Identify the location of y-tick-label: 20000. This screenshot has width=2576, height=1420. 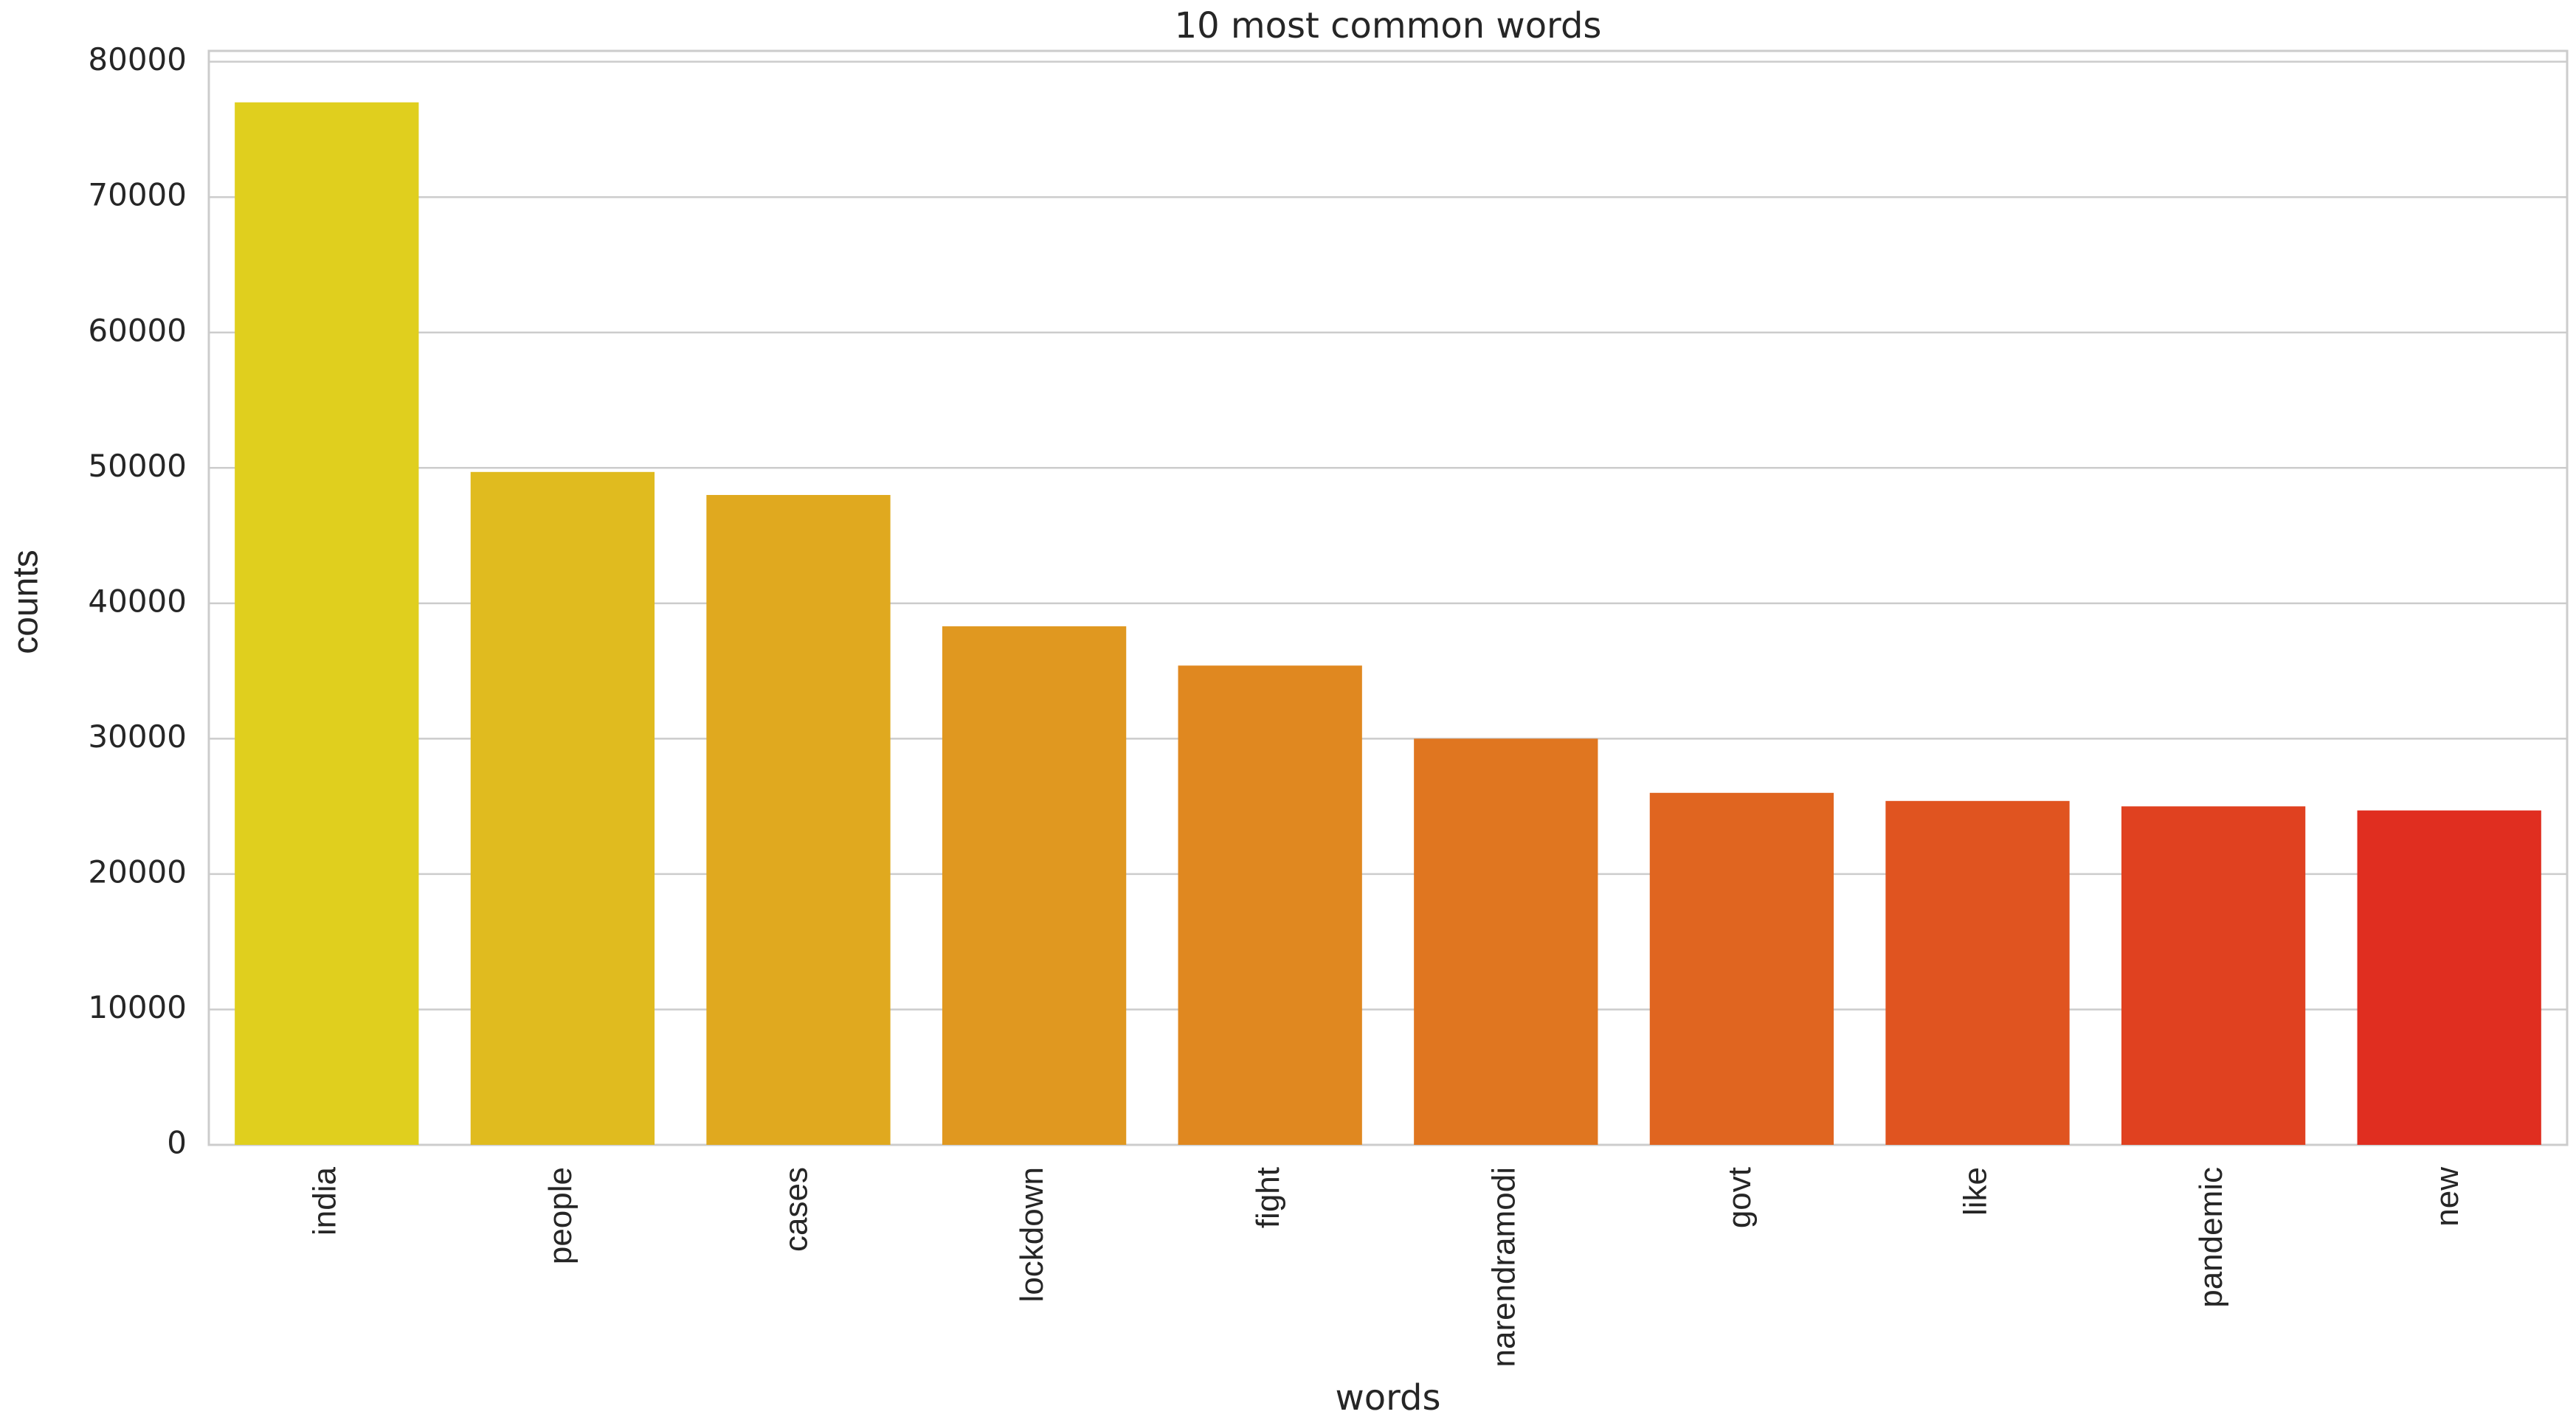
(138, 872).